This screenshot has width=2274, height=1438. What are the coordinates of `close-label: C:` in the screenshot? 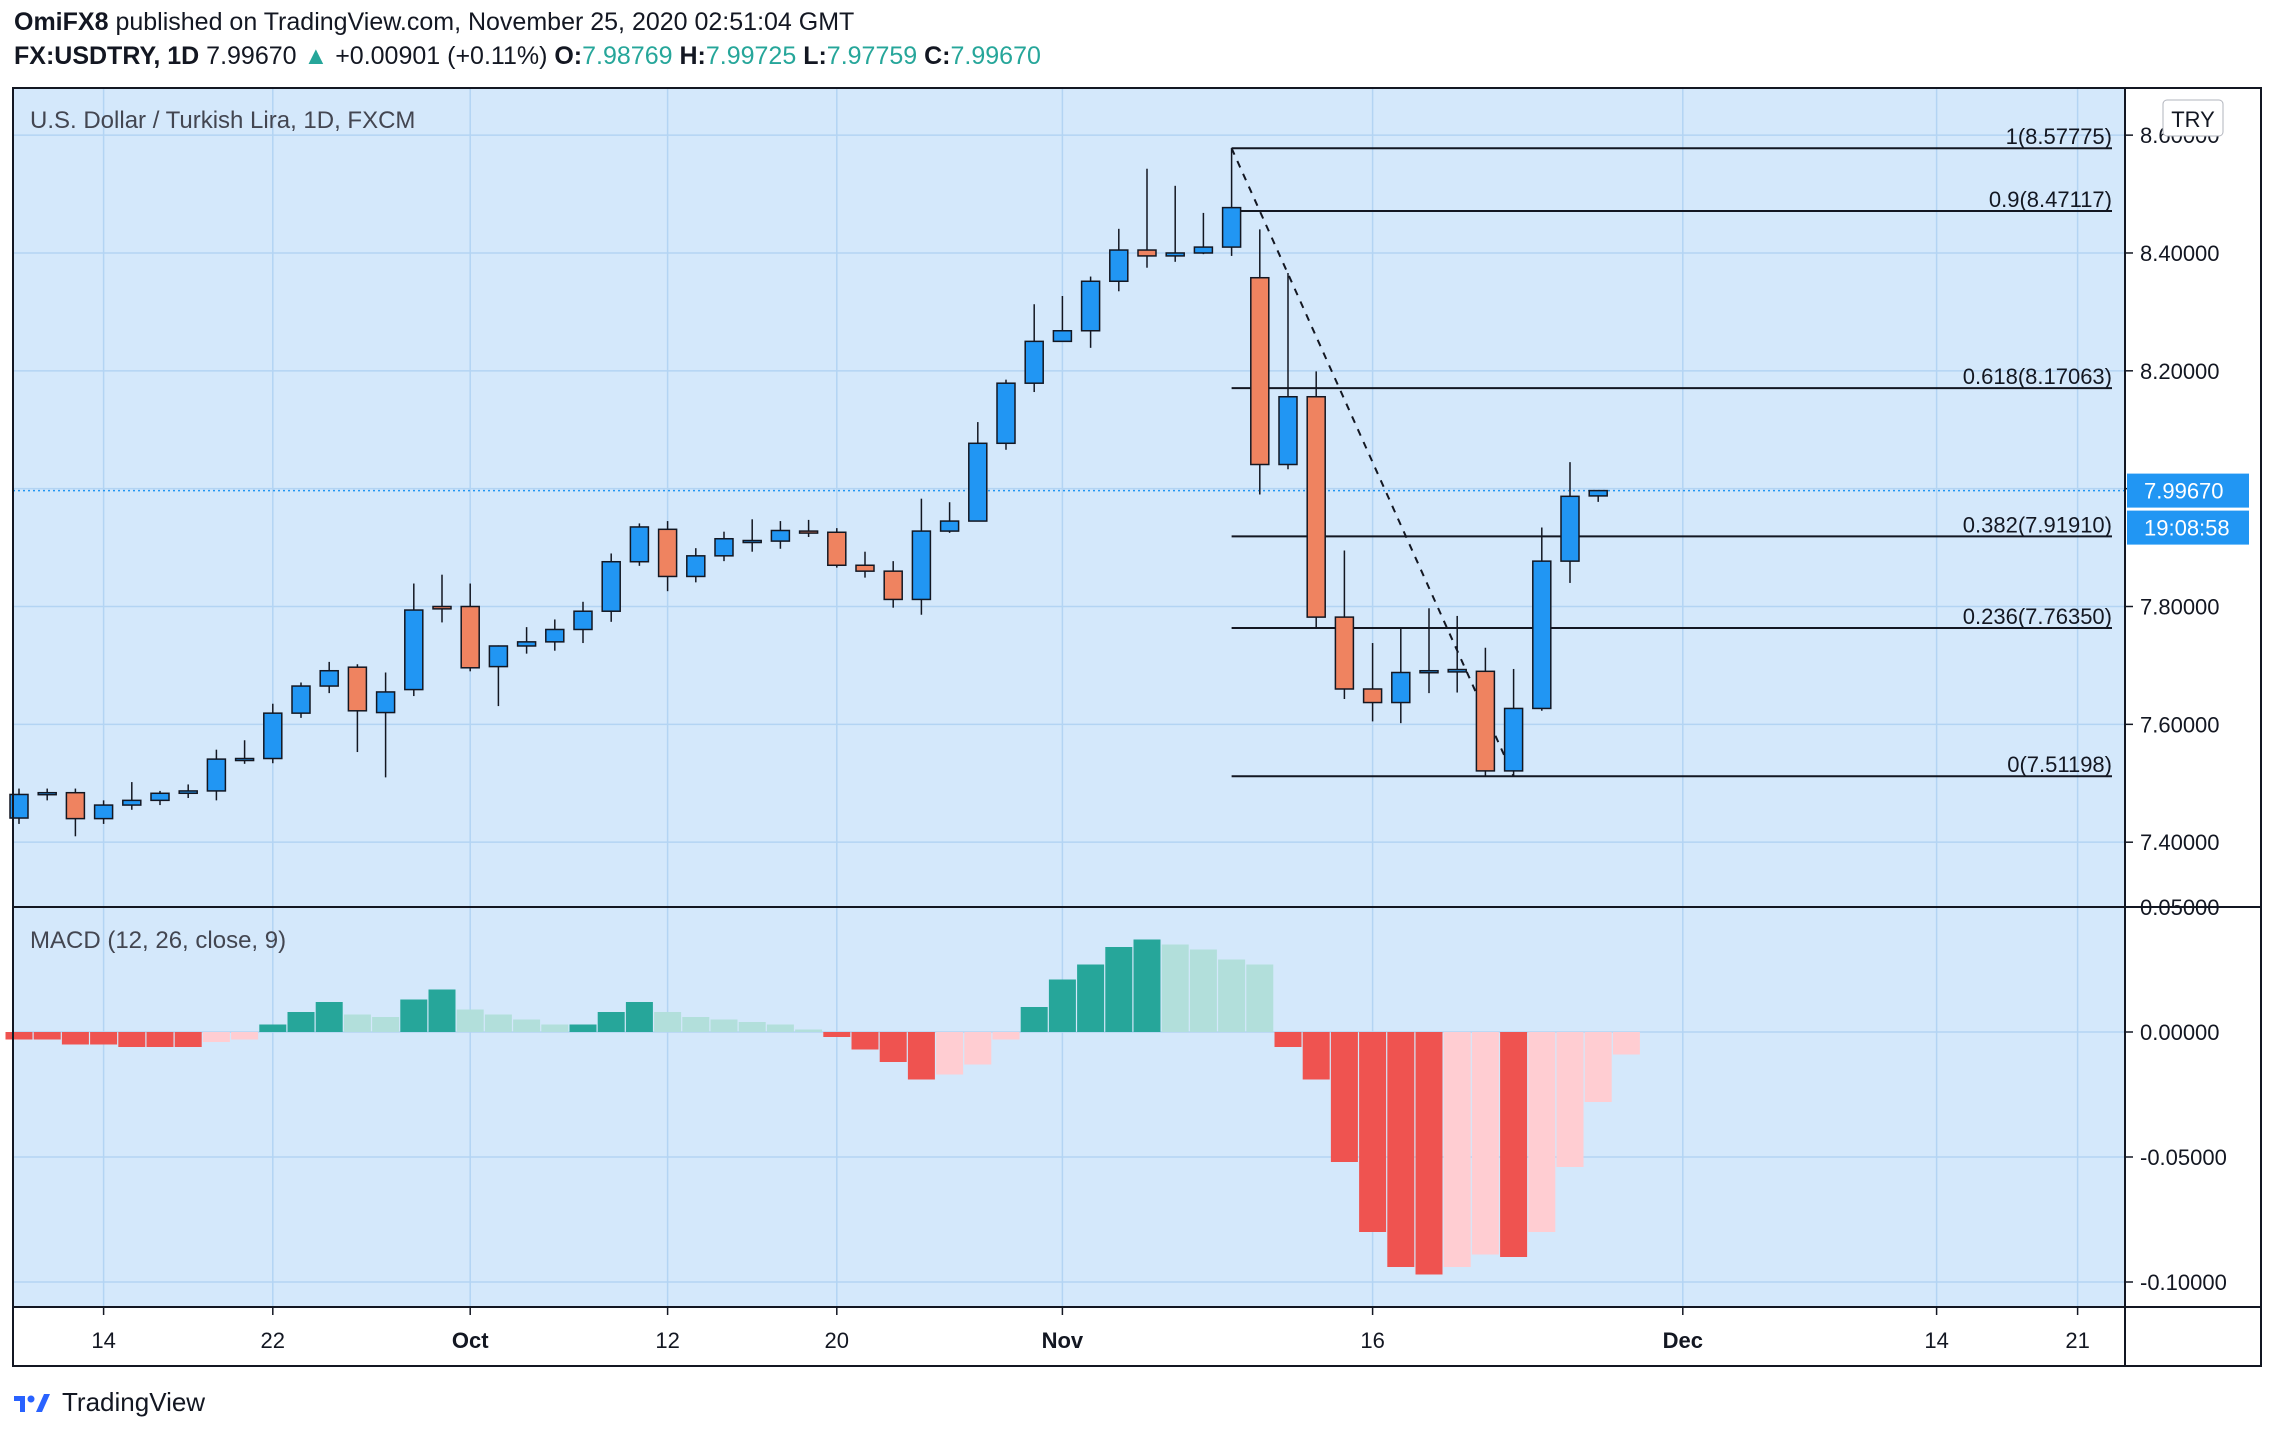 It's located at (937, 56).